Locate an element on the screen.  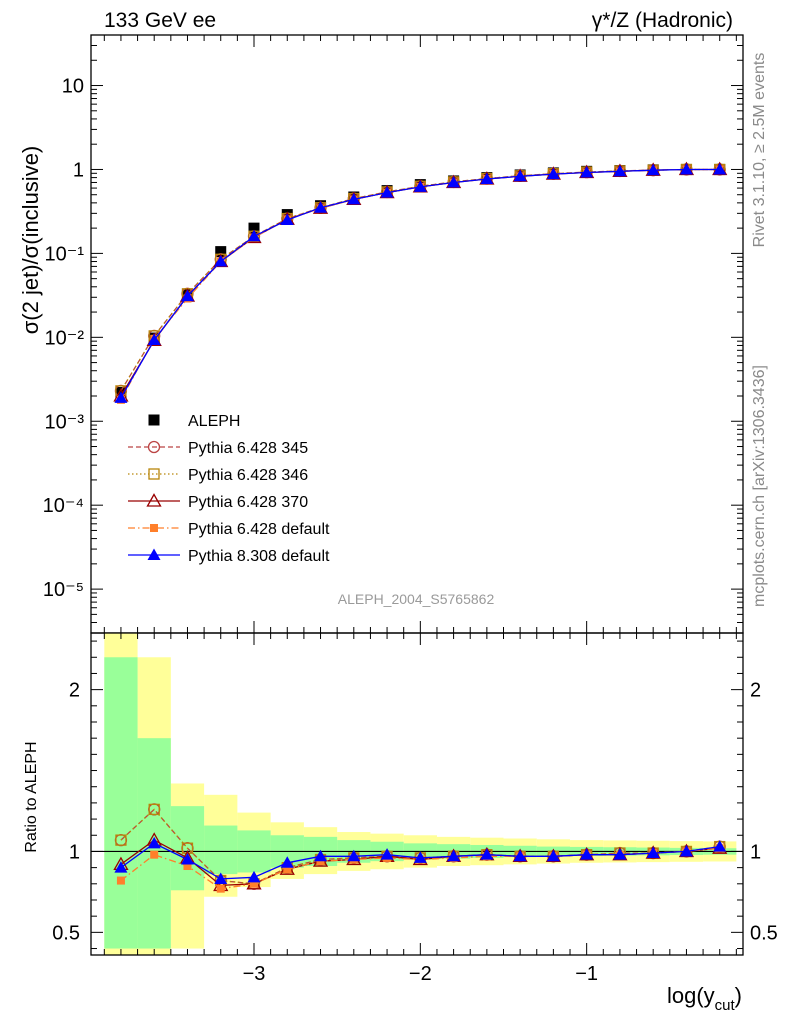
legend-item: Pythia 6.428 default is located at coordinates (229, 529).